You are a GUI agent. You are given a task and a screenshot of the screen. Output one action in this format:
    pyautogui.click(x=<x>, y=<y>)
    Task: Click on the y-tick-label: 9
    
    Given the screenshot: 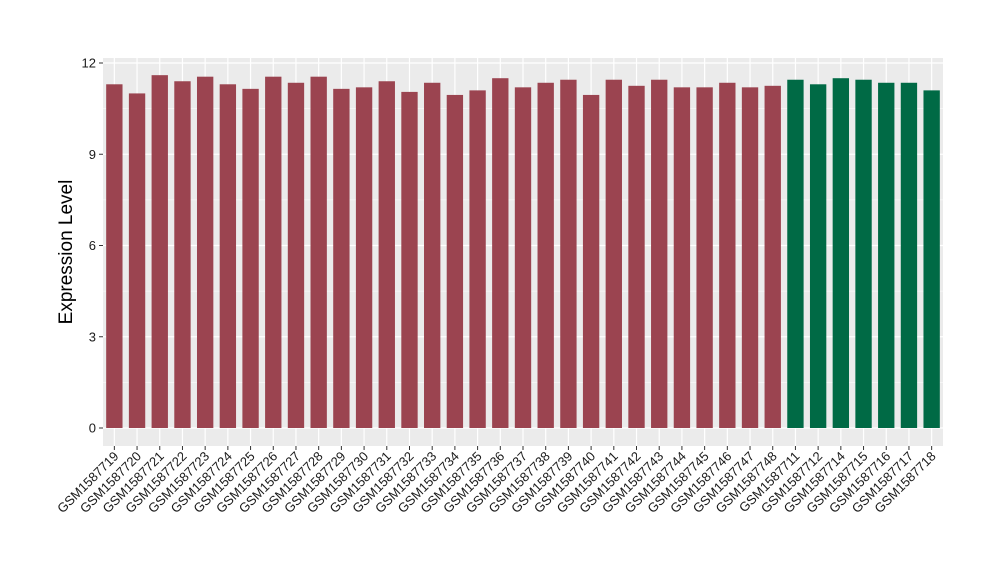 What is the action you would take?
    pyautogui.click(x=92, y=154)
    